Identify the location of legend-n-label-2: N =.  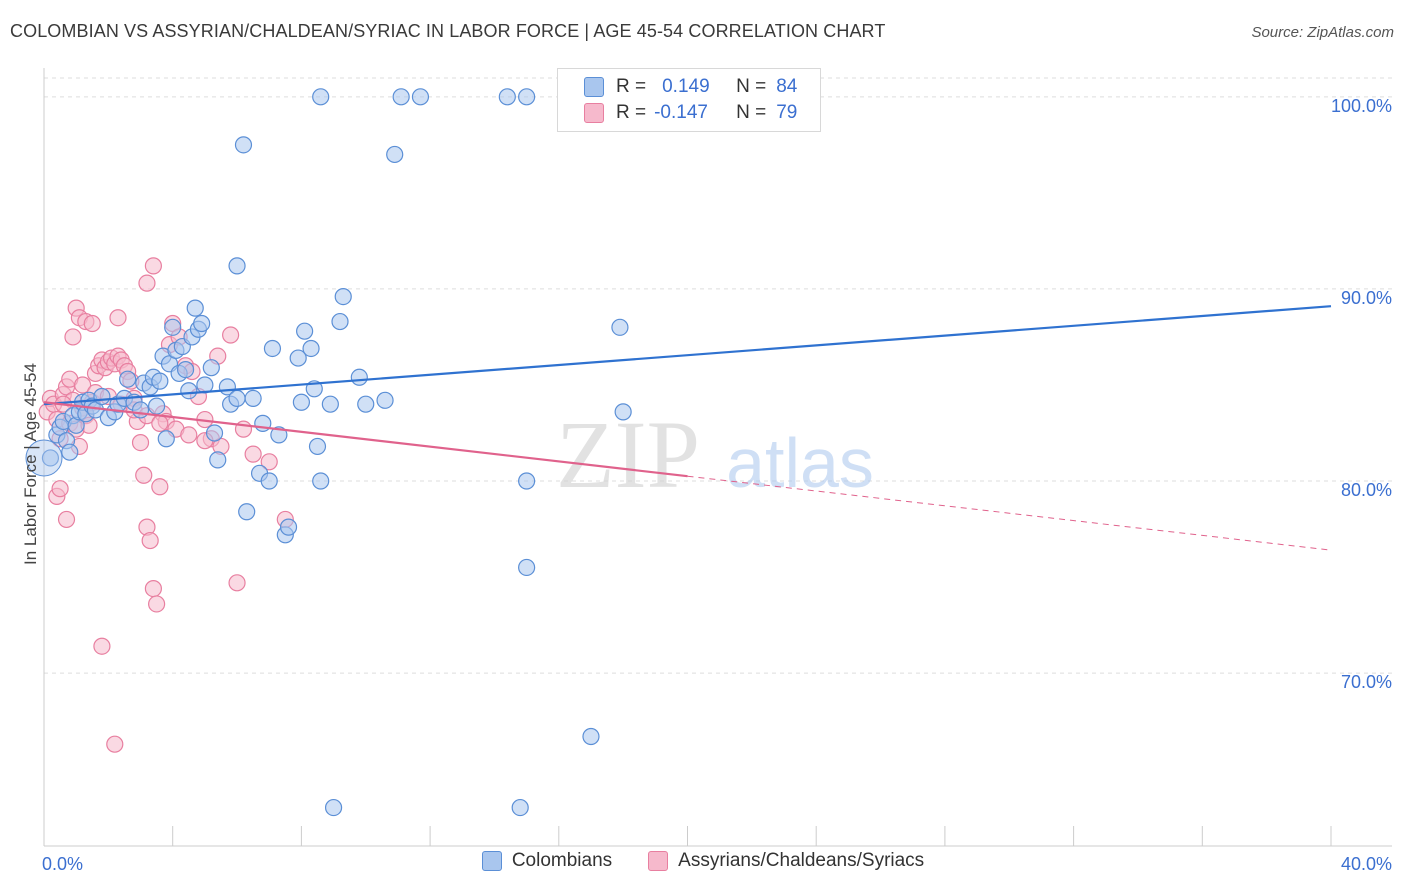
(751, 112).